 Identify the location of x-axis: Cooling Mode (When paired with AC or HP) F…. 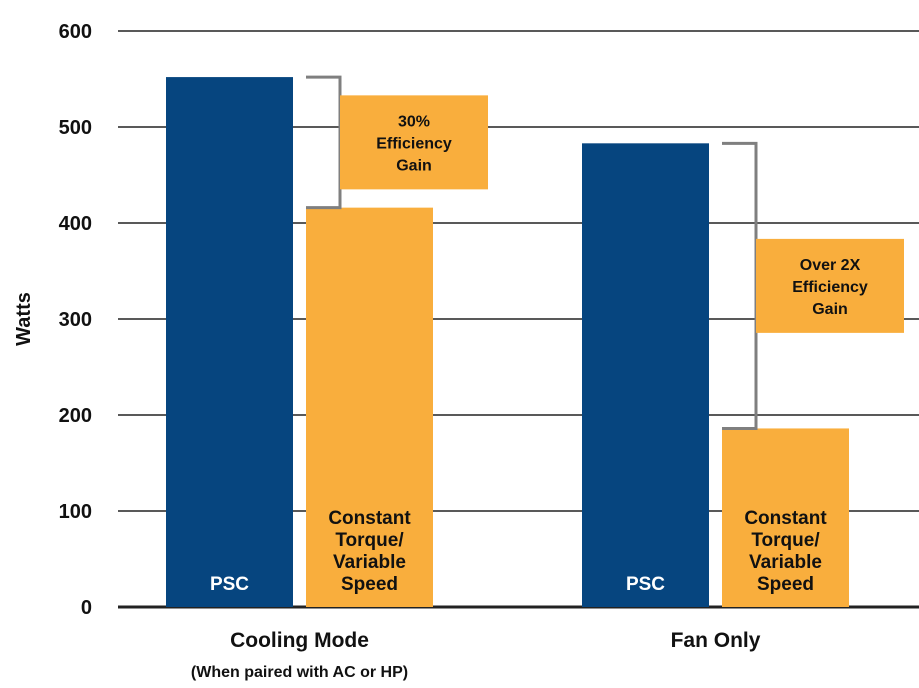
(476, 655).